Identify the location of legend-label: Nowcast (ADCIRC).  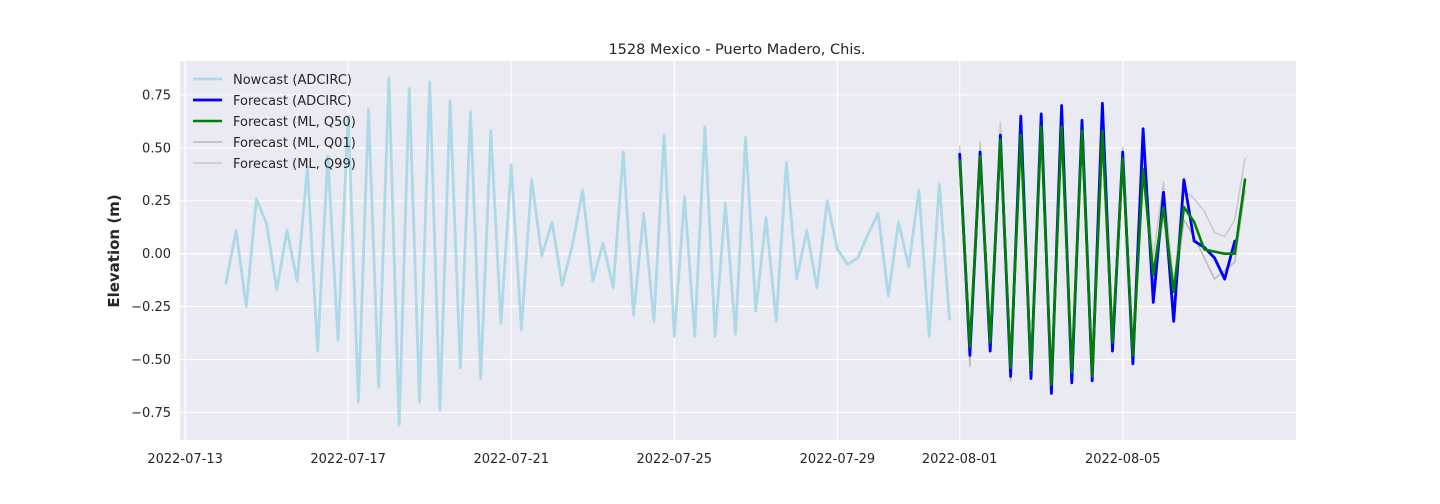
(292, 80).